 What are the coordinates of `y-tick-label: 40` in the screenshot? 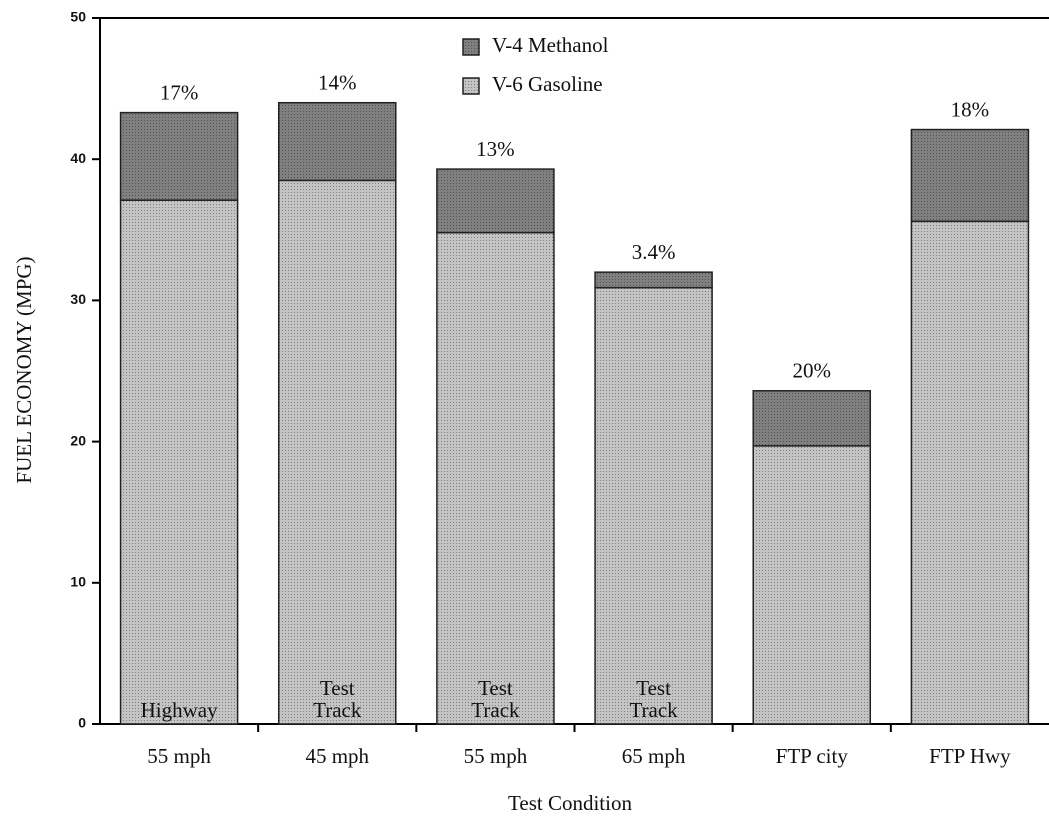 It's located at (78, 158).